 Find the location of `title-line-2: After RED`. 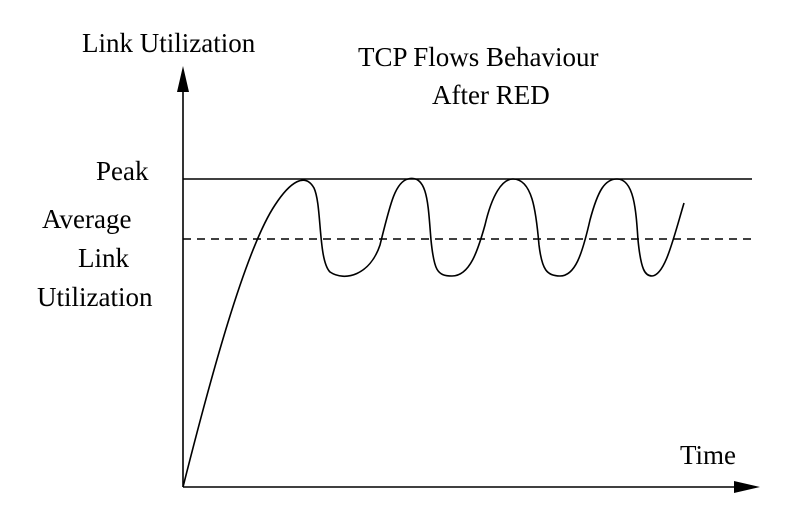

title-line-2: After RED is located at coordinates (491, 95).